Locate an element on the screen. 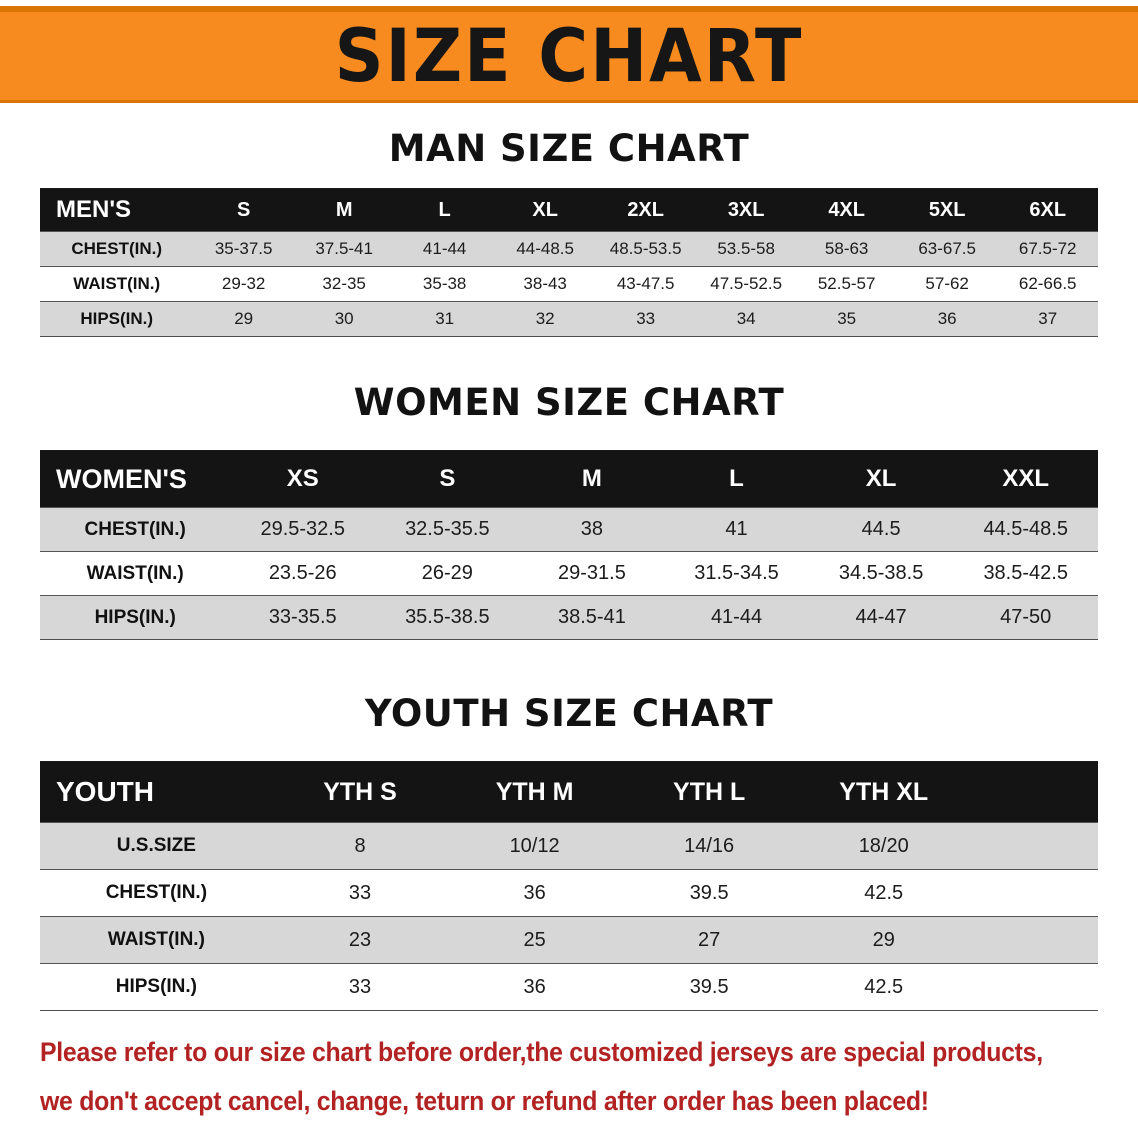 The image size is (1138, 1138). size-value-cell: 47.5-52.5 is located at coordinates (746, 283).